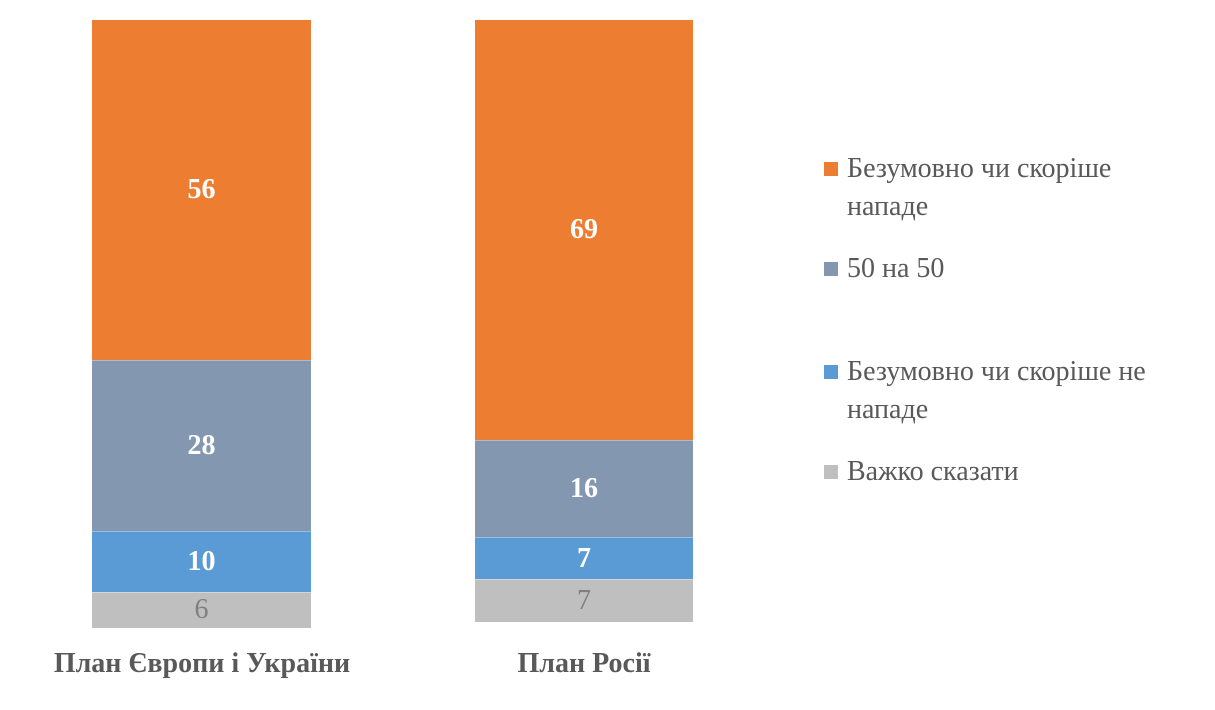  I want to click on legend-swatch-slate-icon, so click(831, 269).